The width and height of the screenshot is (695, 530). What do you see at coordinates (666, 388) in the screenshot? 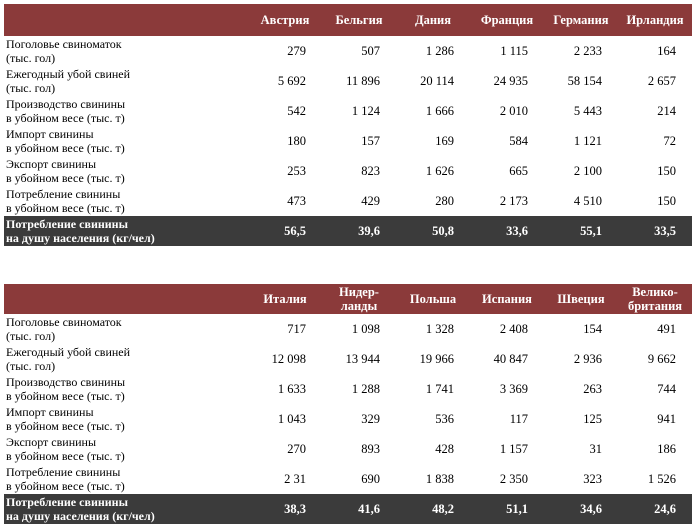
I see `cell-value: 744` at bounding box center [666, 388].